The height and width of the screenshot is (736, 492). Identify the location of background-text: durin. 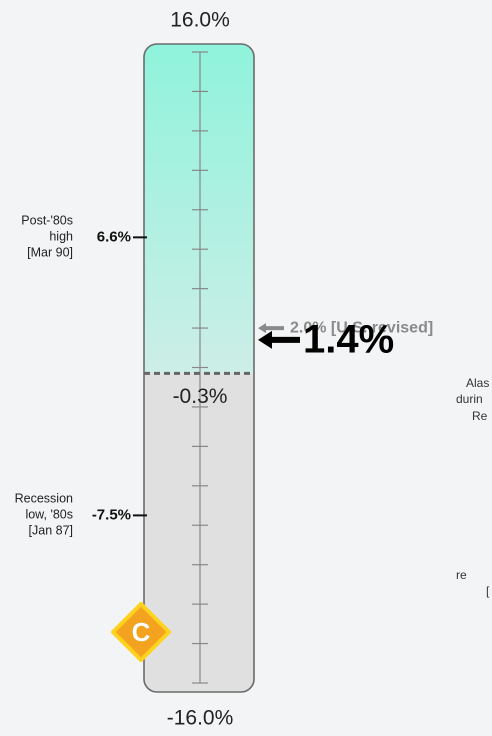
(469, 399).